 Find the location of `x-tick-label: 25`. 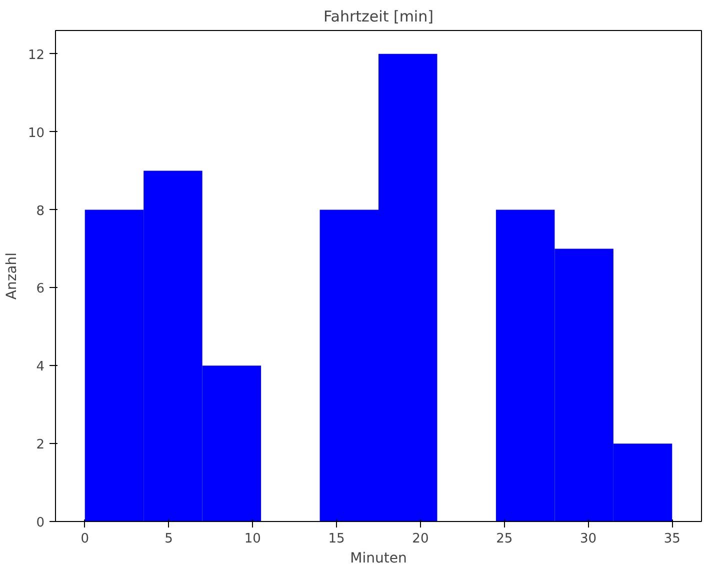

x-tick-label: 25 is located at coordinates (504, 539).